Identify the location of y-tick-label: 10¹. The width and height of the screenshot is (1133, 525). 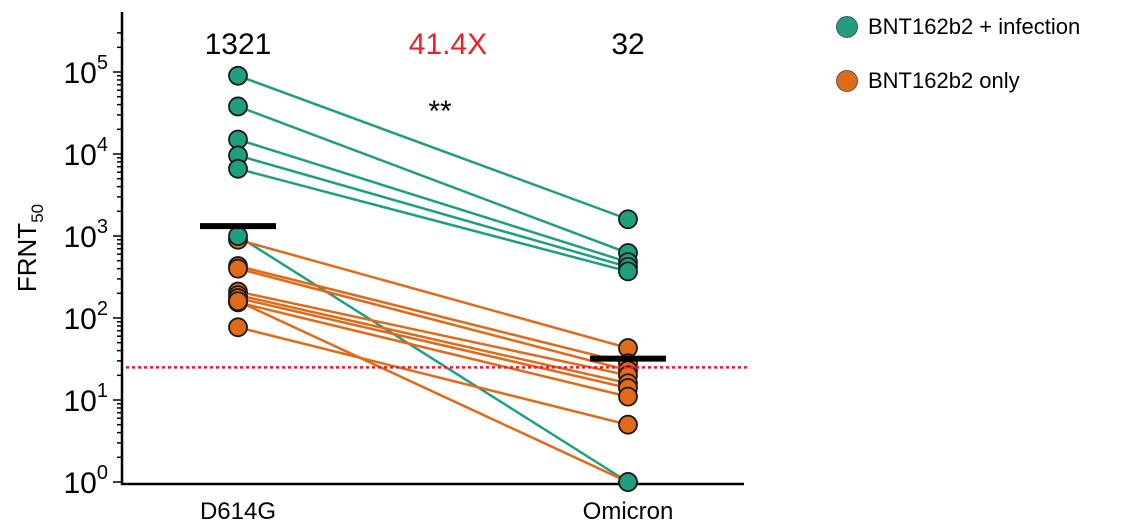
(86, 399).